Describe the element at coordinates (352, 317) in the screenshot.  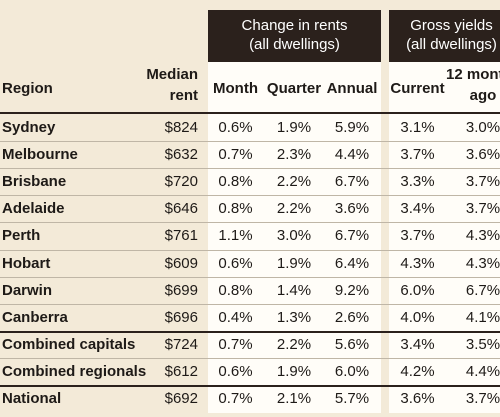
I see `cell: 2.6%` at that location.